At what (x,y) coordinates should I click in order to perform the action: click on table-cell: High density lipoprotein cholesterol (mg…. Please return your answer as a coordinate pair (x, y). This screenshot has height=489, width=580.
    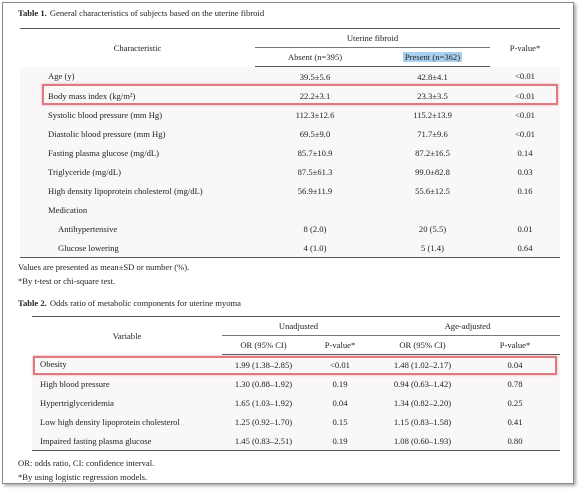
    Looking at the image, I should click on (137, 190).